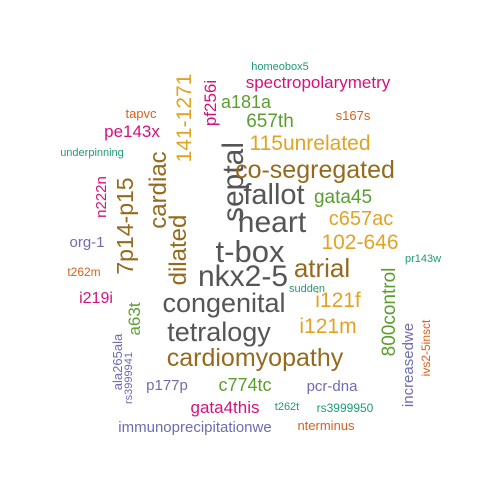 This screenshot has height=500, width=500. What do you see at coordinates (345, 408) in the screenshot?
I see `word-rs3999950: rs3999950` at bounding box center [345, 408].